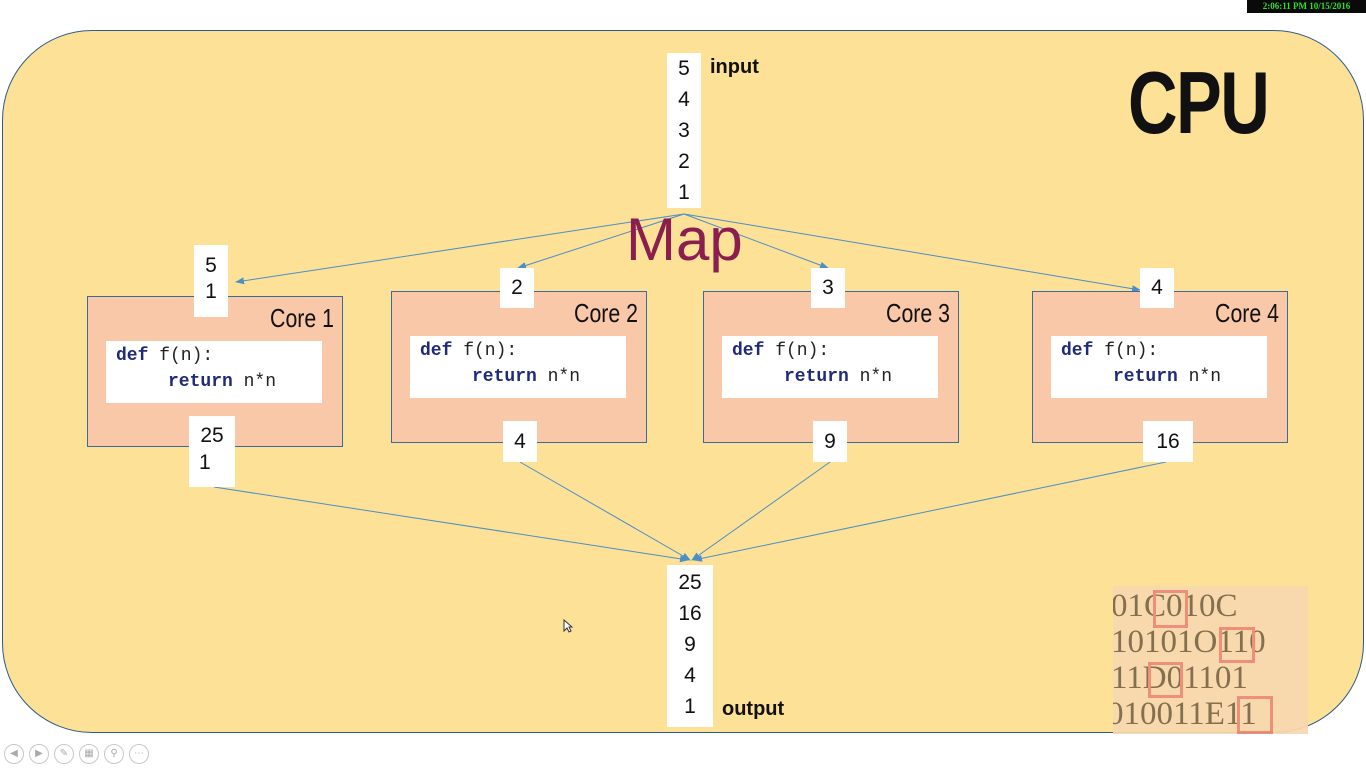 This screenshot has height=768, width=1366. What do you see at coordinates (830, 441) in the screenshot?
I see `core-3-output: 9` at bounding box center [830, 441].